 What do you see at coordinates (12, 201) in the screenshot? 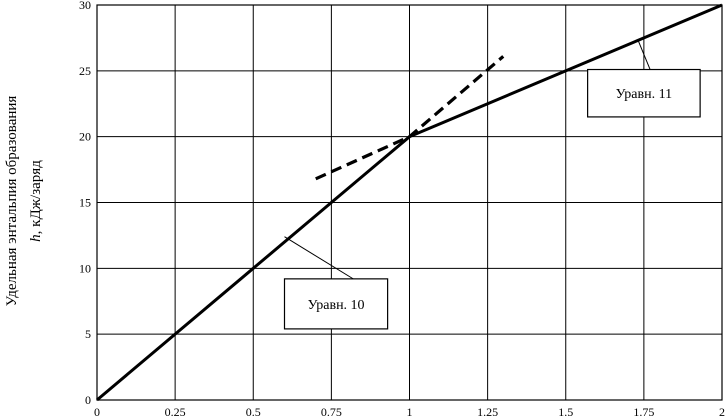
I see `y-axis-label-line1: Удельная энтальпия образования` at bounding box center [12, 201].